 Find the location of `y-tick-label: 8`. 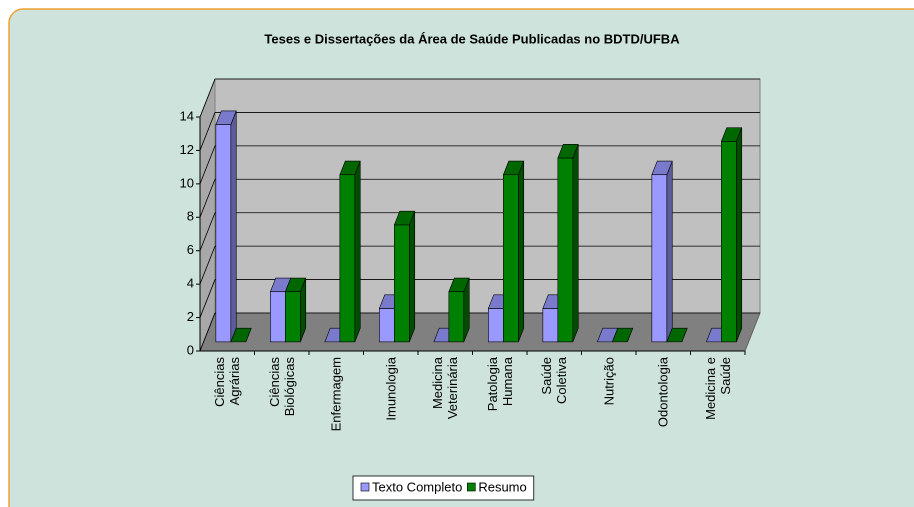

y-tick-label: 8 is located at coordinates (190, 216).